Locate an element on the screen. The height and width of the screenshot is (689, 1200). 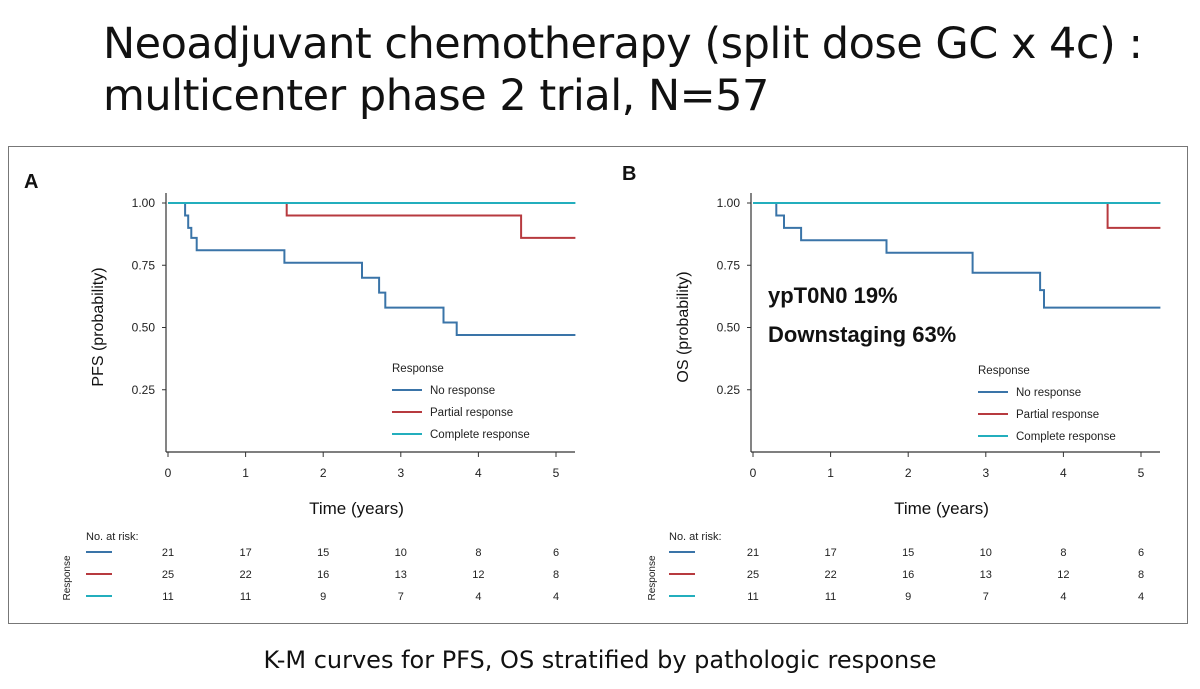
panel-b-x-tick-label: 5 is located at coordinates (1141, 473).